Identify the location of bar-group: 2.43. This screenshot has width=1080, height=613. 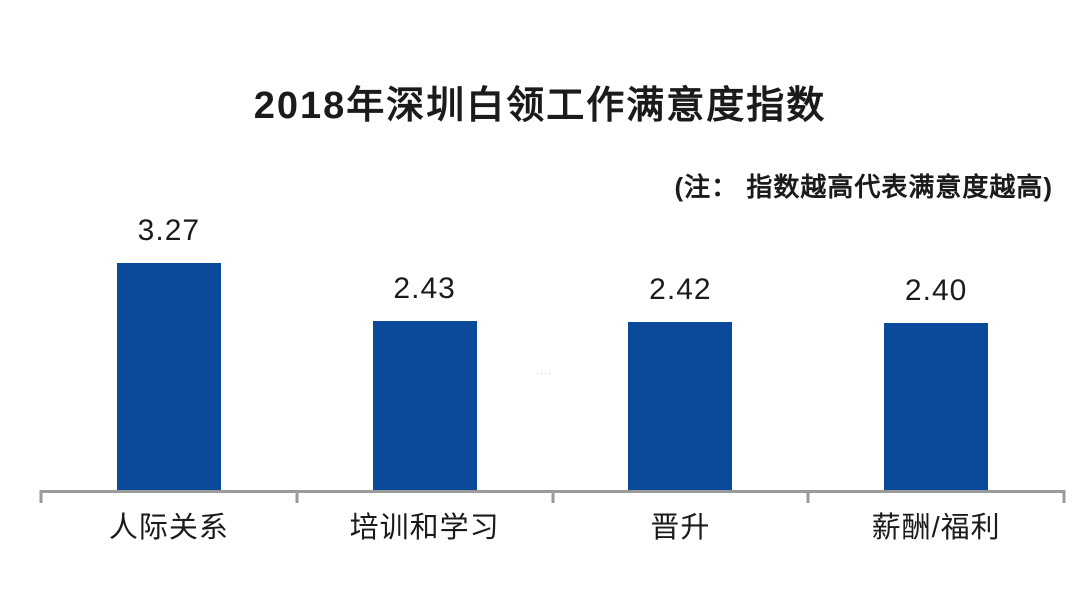
(425, 342).